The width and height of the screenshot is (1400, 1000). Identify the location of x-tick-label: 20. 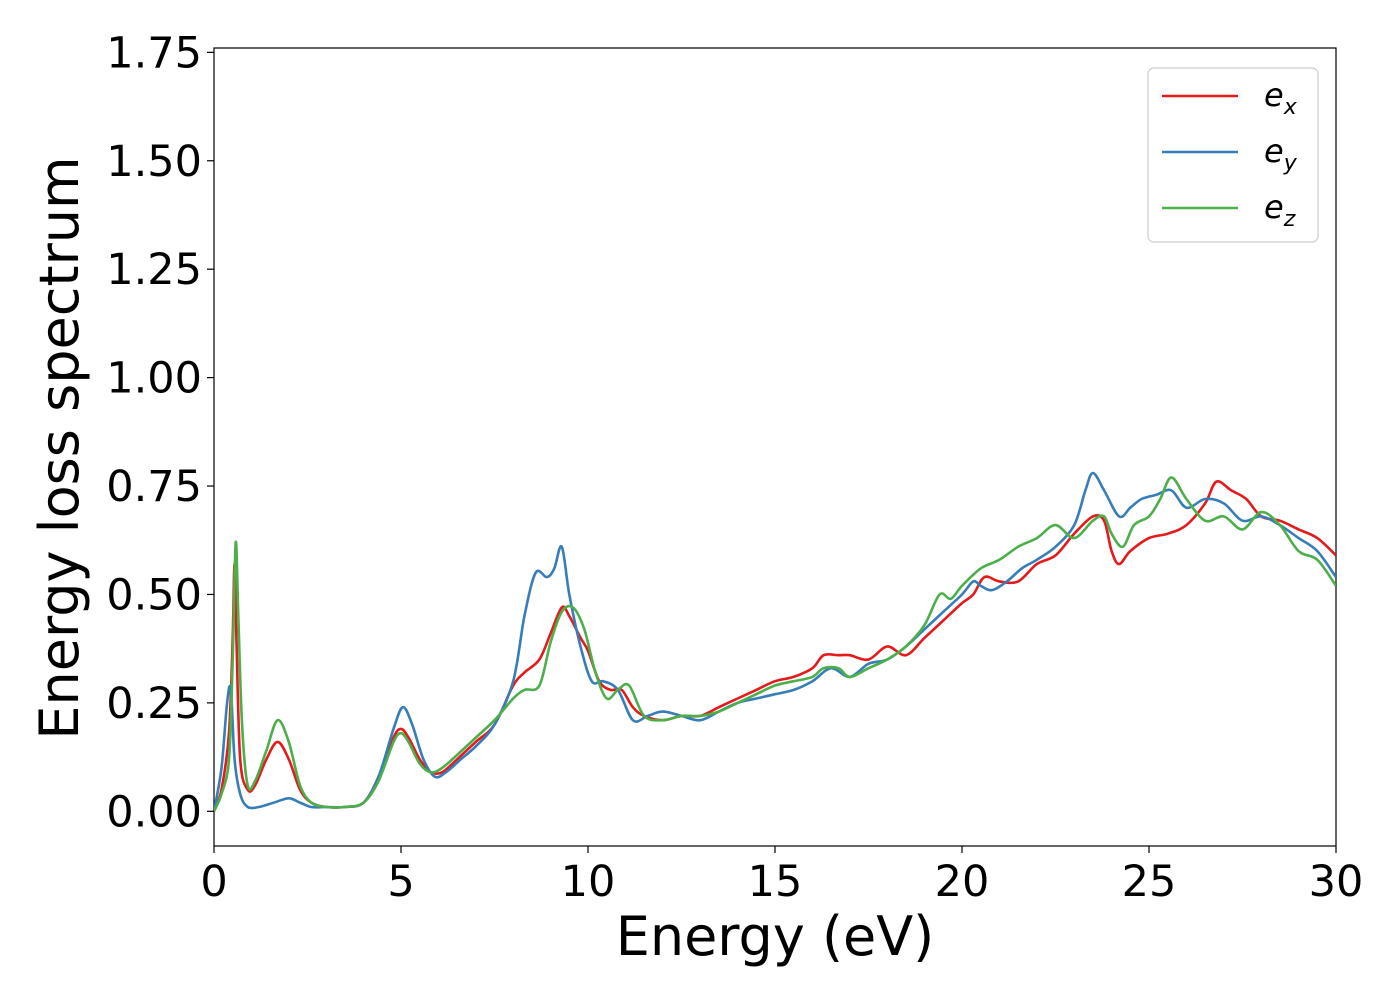
(962, 882).